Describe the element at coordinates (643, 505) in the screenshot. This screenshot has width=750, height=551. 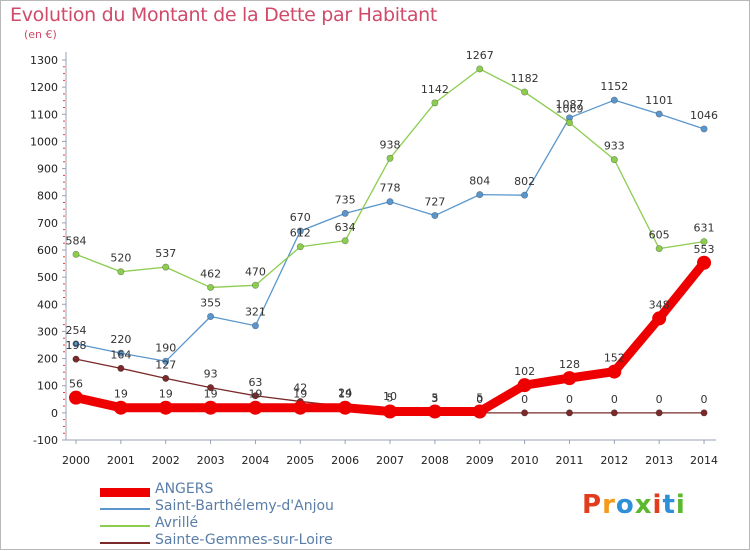
I see `logo-letter: x` at that location.